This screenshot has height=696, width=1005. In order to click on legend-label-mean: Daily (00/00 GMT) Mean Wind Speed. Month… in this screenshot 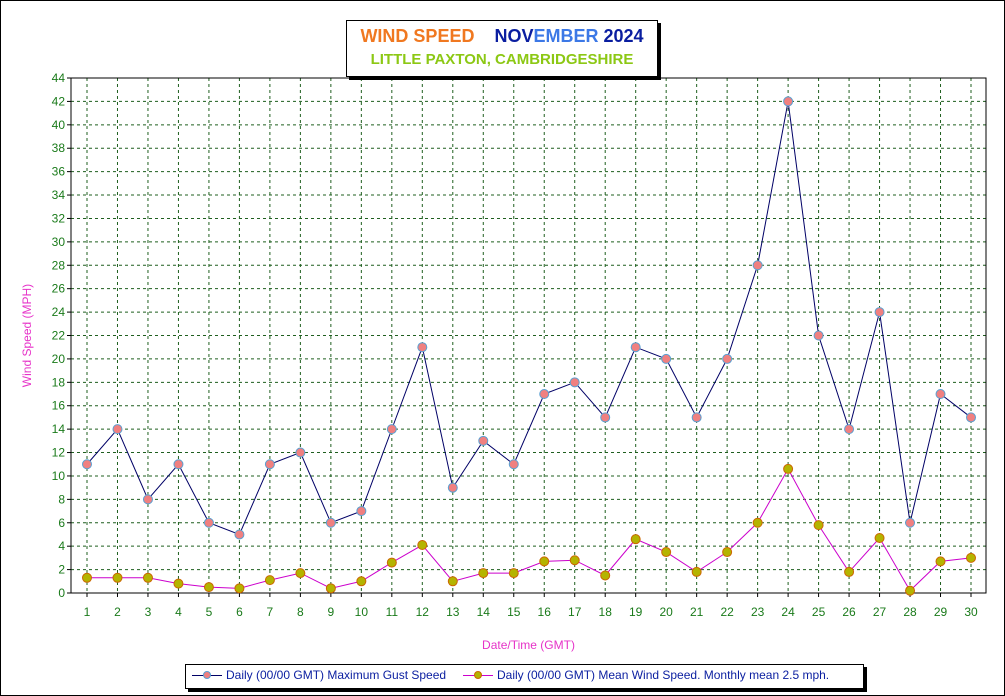, I will do `click(663, 675)`.